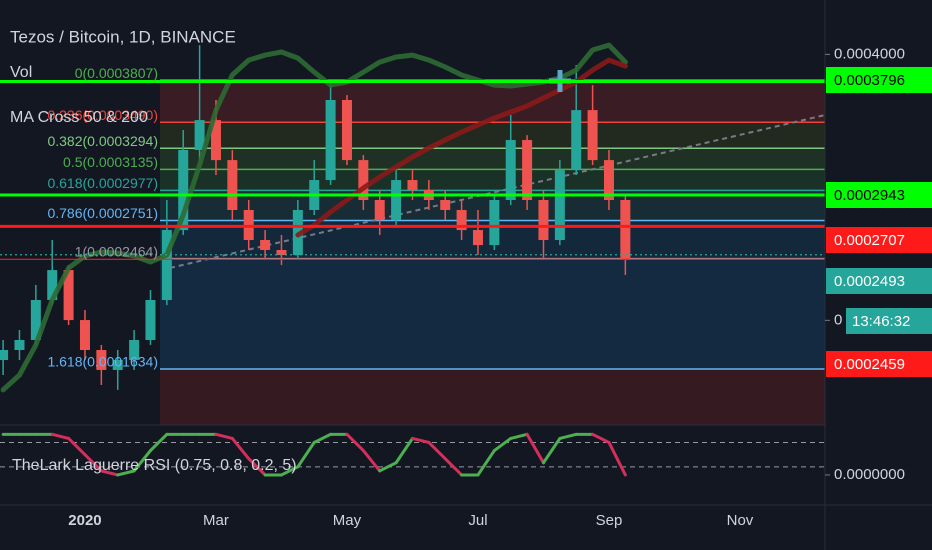  What do you see at coordinates (838, 319) in the screenshot?
I see `y-tick-label: 0` at bounding box center [838, 319].